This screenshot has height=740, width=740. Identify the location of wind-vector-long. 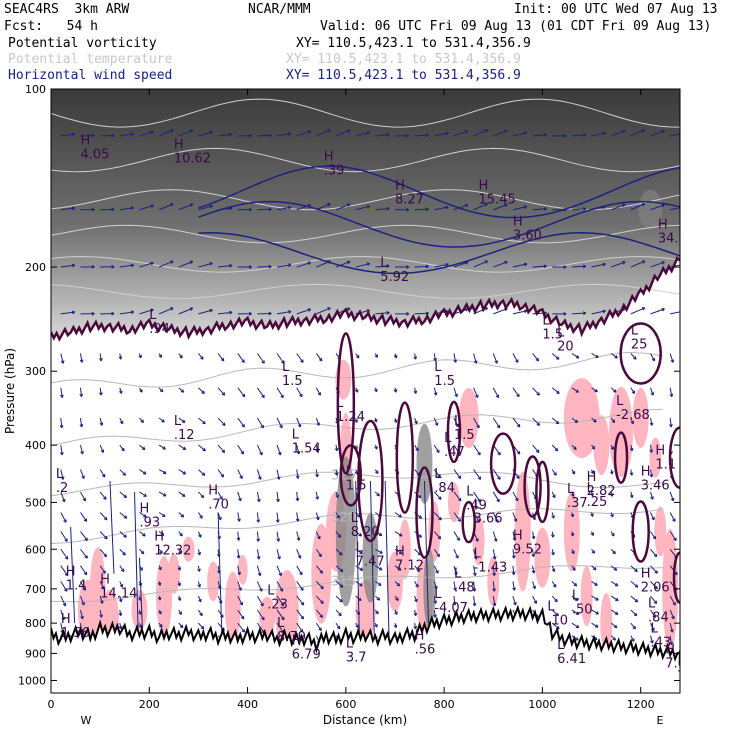
(112, 527).